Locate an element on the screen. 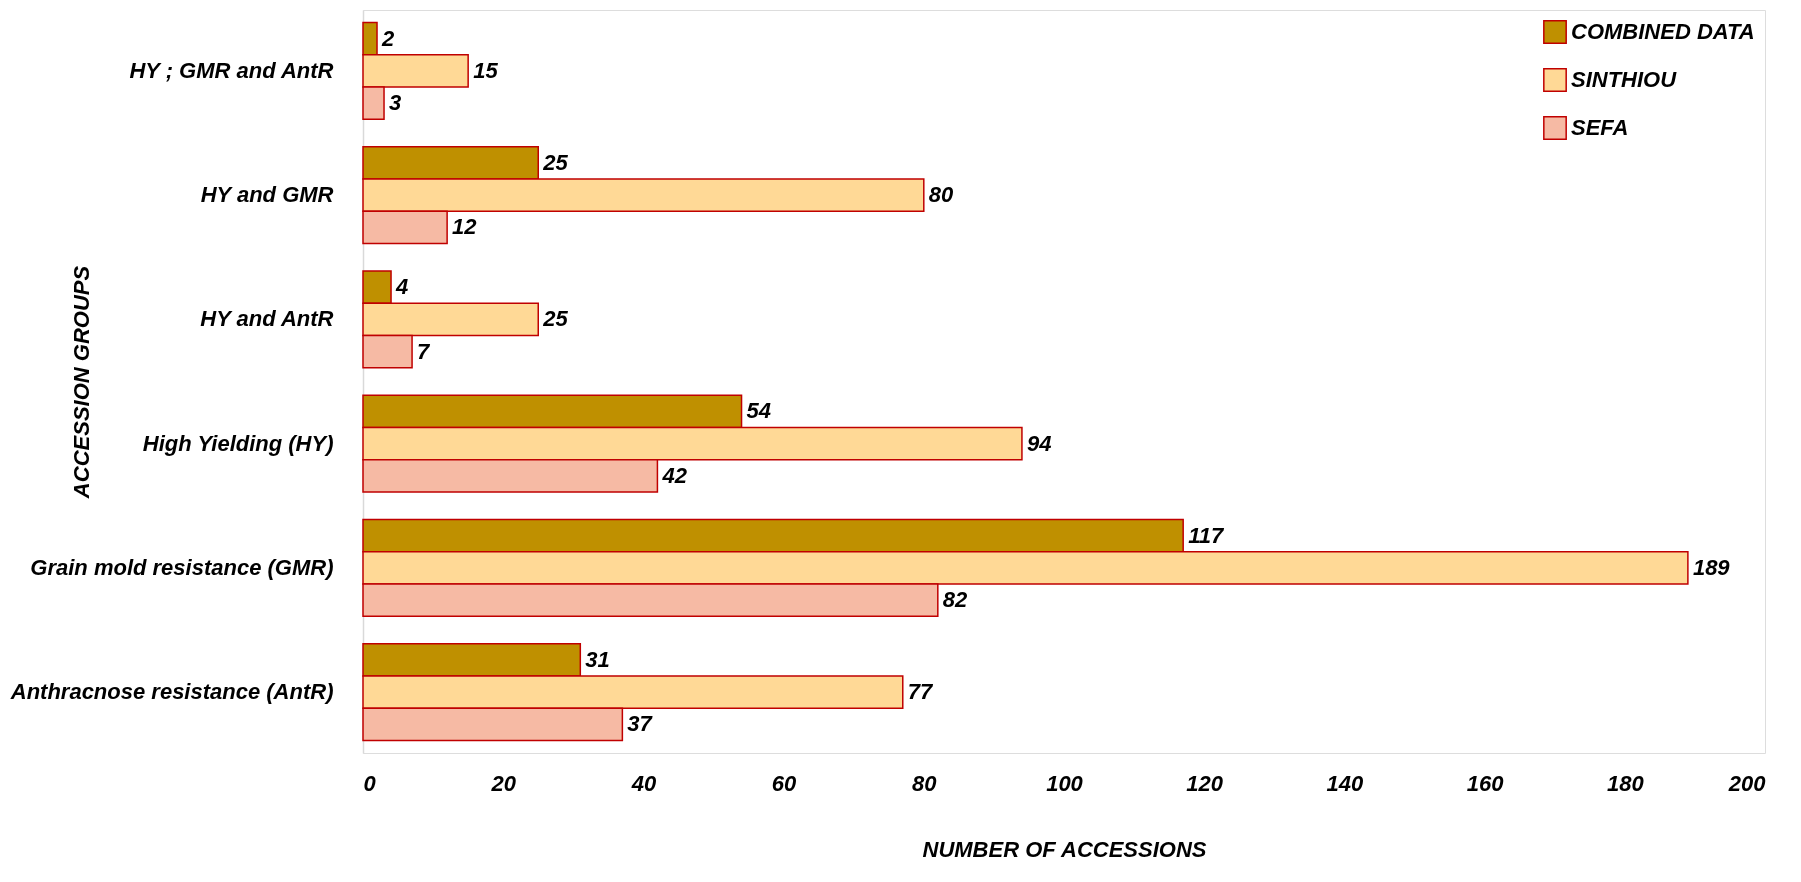  x-tick-label: 180 is located at coordinates (1625, 783).